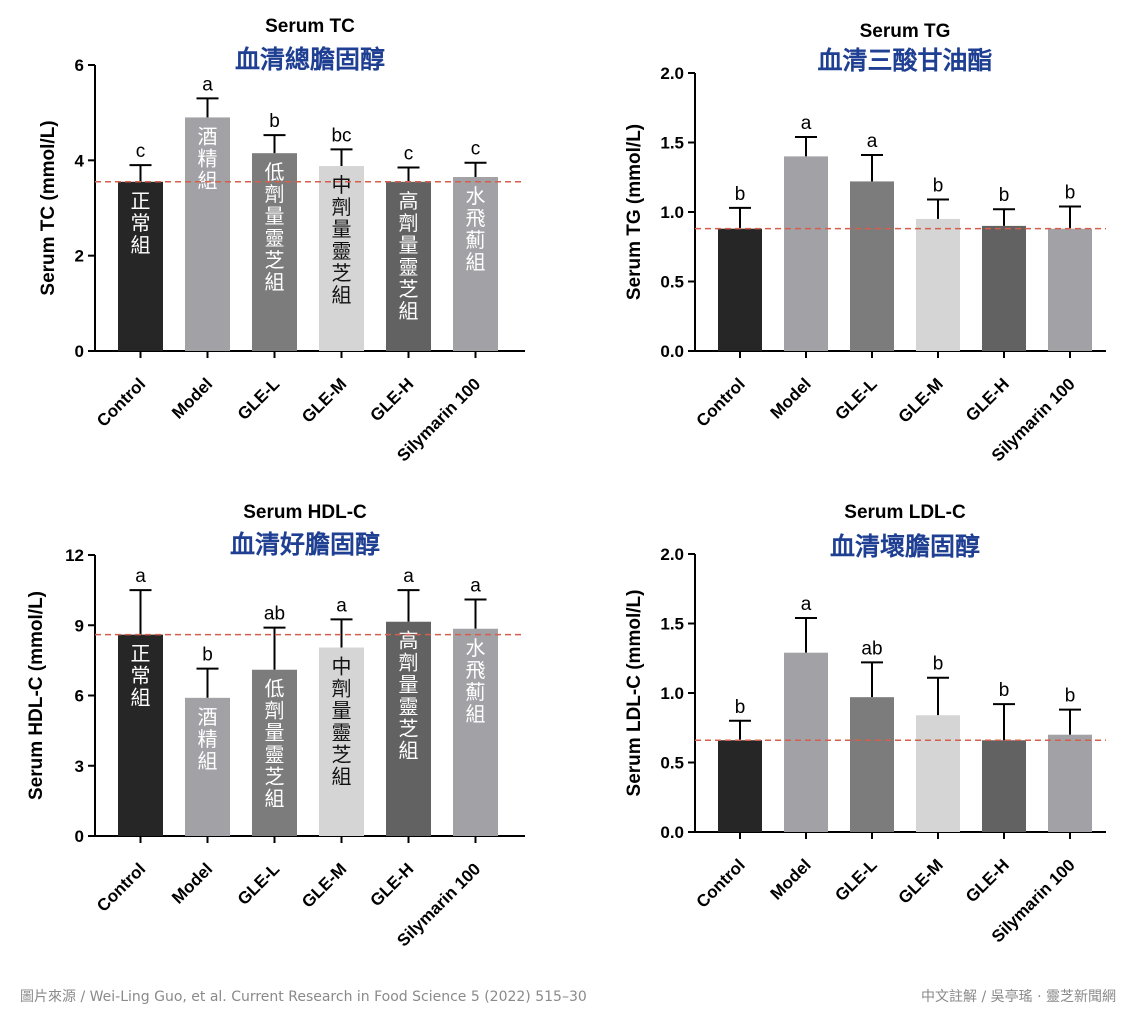 Image resolution: width=1134 pixels, height=1019 pixels. Describe the element at coordinates (634, 212) in the screenshot. I see `y-axis-label: Serum TG (mmol/L)` at that location.